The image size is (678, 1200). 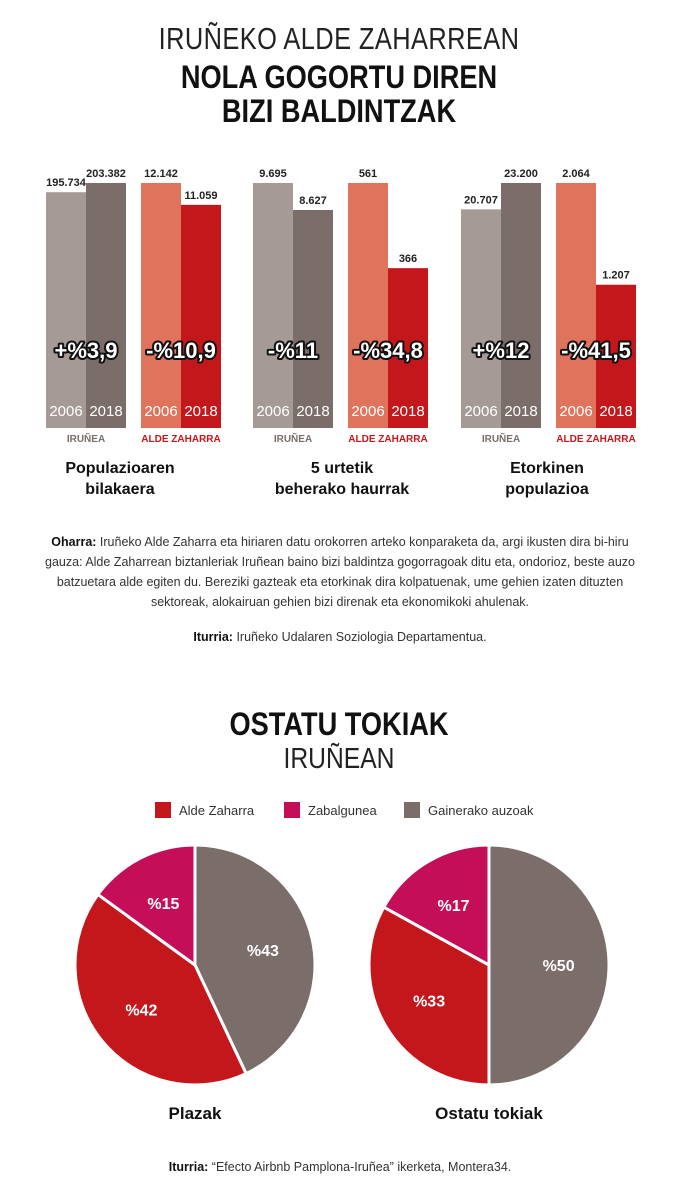 What do you see at coordinates (412, 810) in the screenshot?
I see `legend-swatch-gain` at bounding box center [412, 810].